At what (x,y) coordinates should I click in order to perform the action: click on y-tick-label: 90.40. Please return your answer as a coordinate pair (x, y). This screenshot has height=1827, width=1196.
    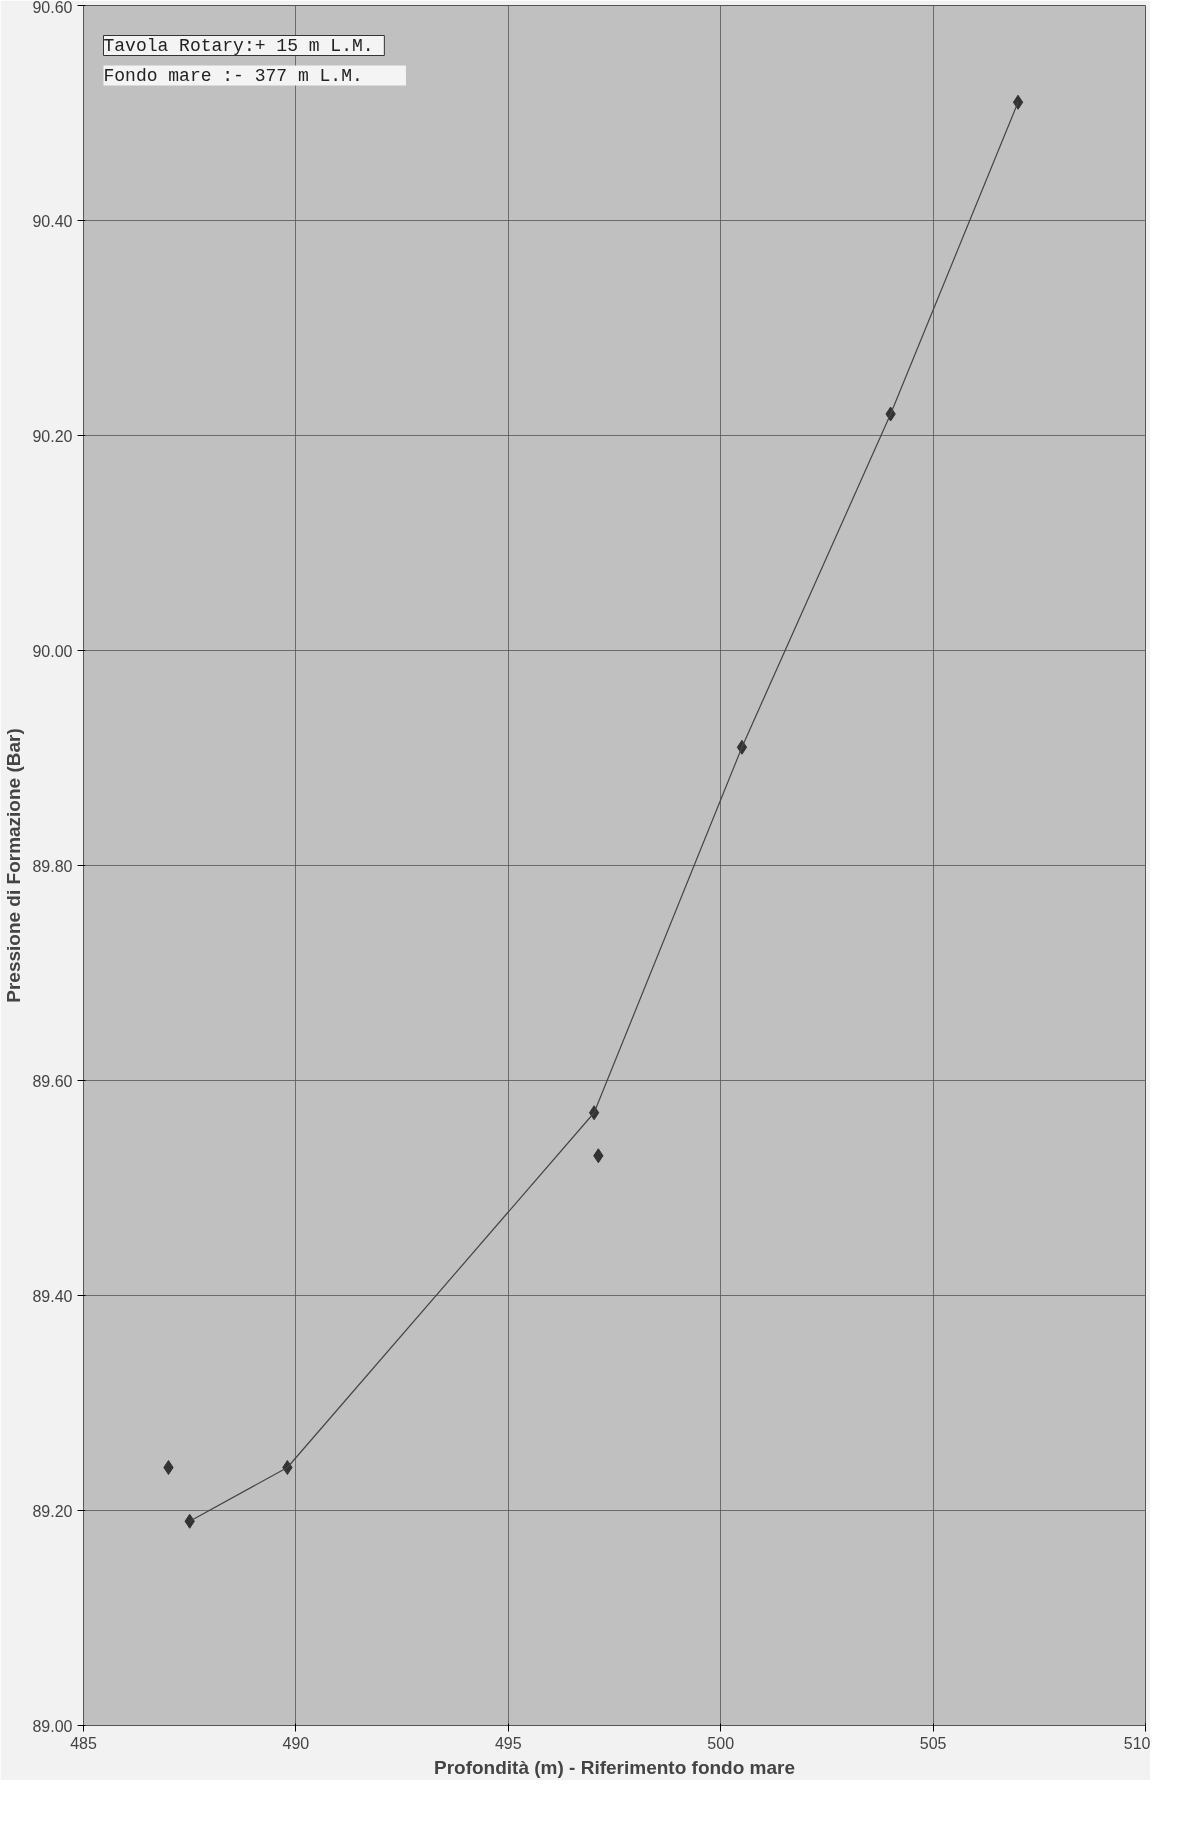
    Looking at the image, I should click on (52, 221).